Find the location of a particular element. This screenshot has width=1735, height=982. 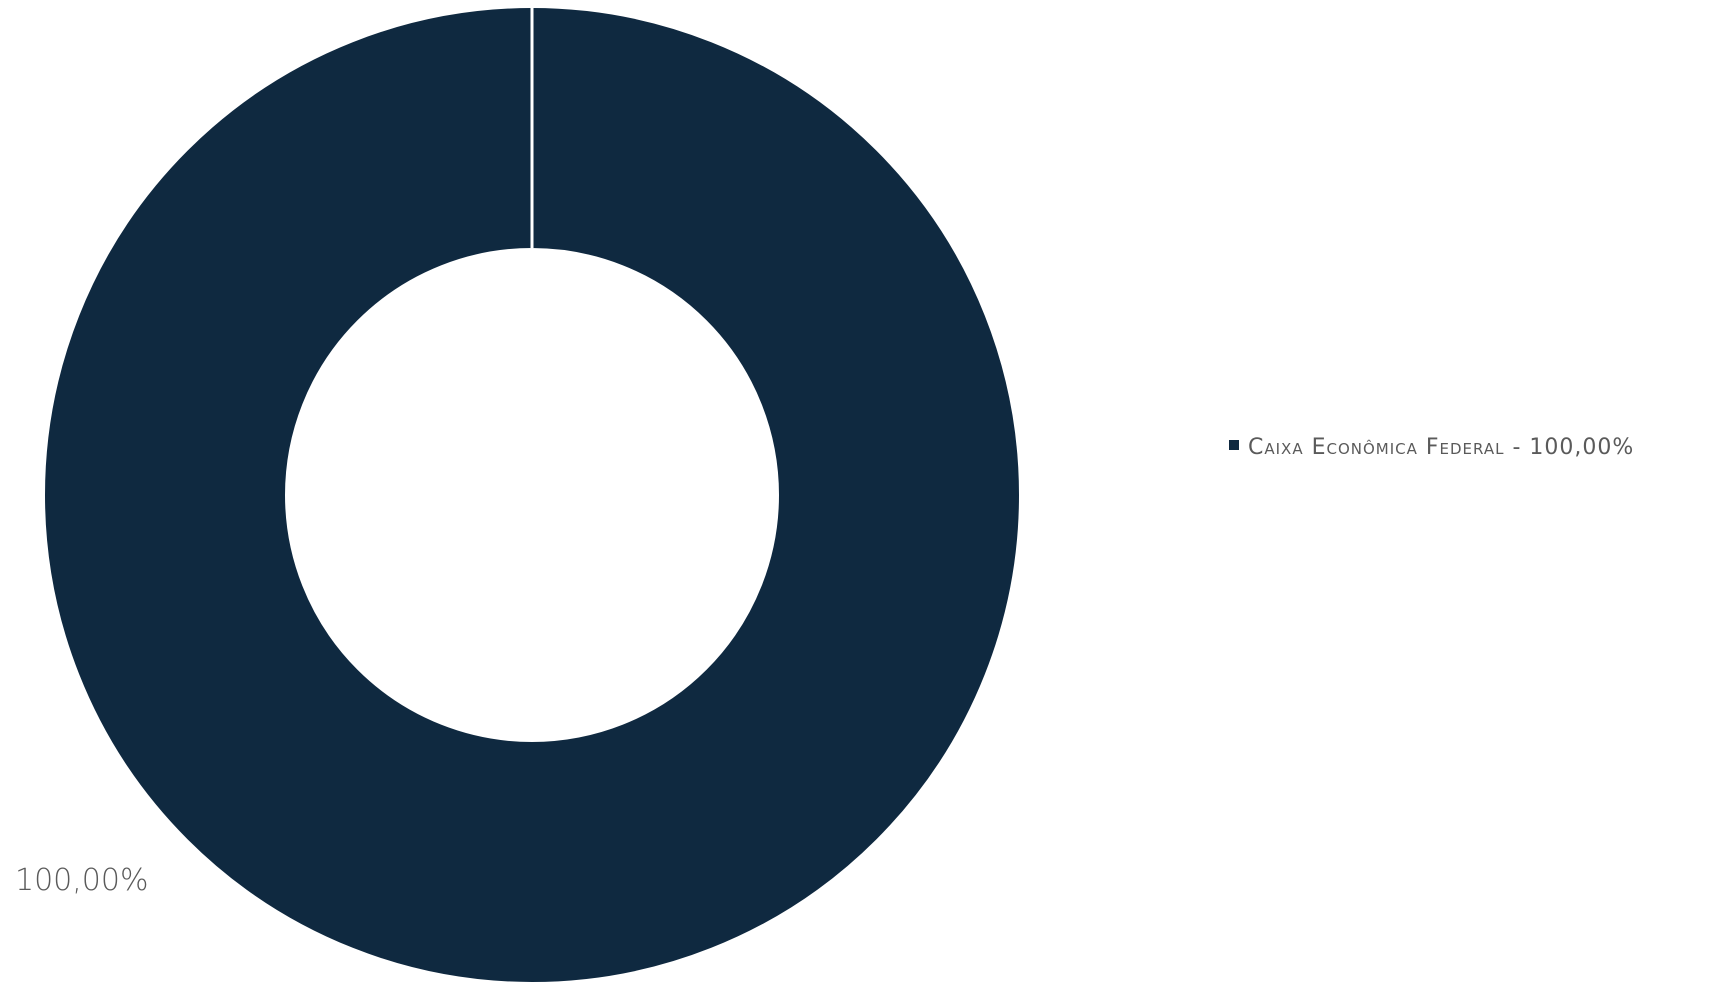

legend-label: Caixa Econômica Federal - 100,00% is located at coordinates (1441, 447).